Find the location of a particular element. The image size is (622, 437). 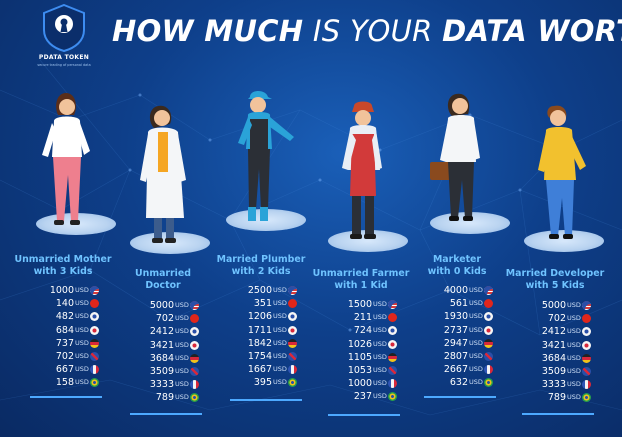

amount-value: 3421 is located at coordinates (161, 345).